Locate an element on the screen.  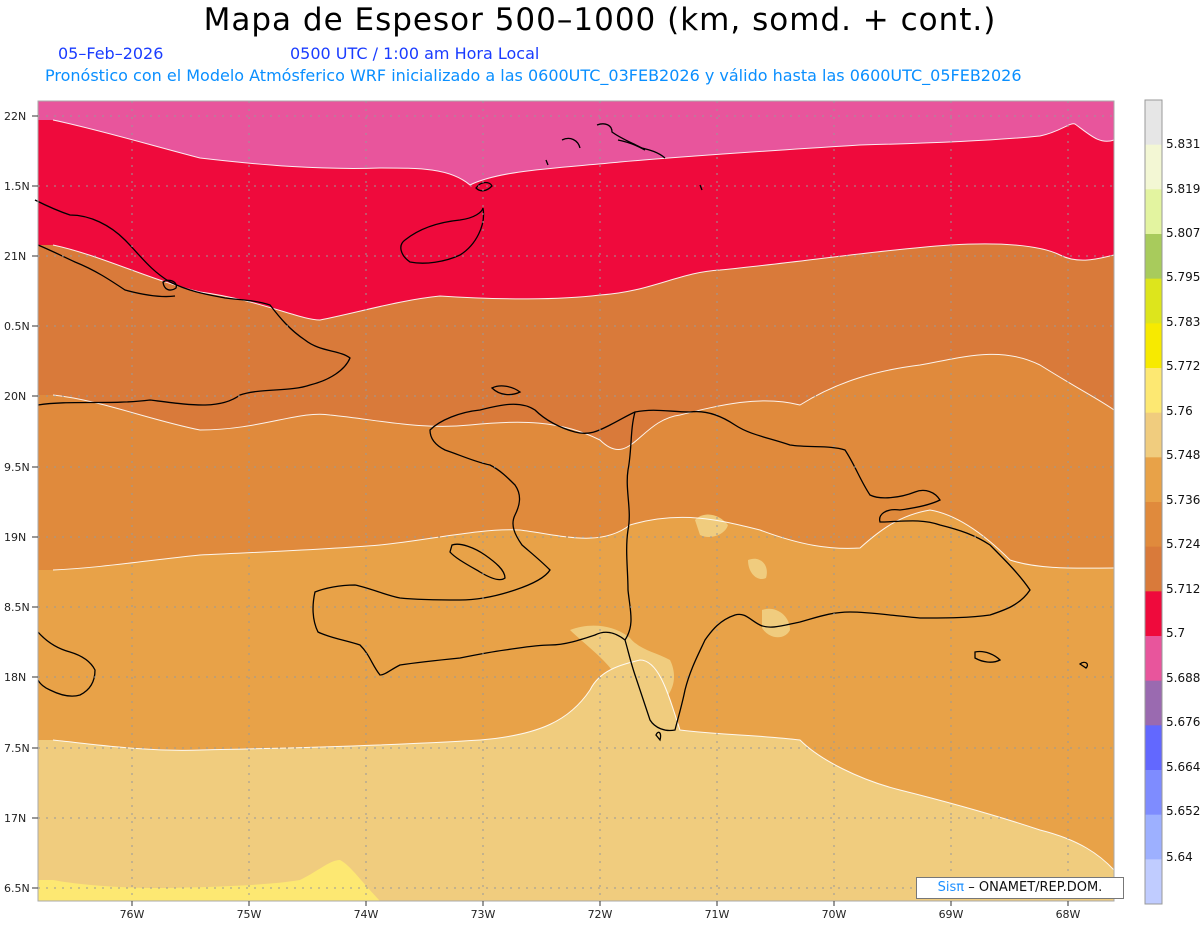
fill-band-yellow is located at coordinates (209, 880).